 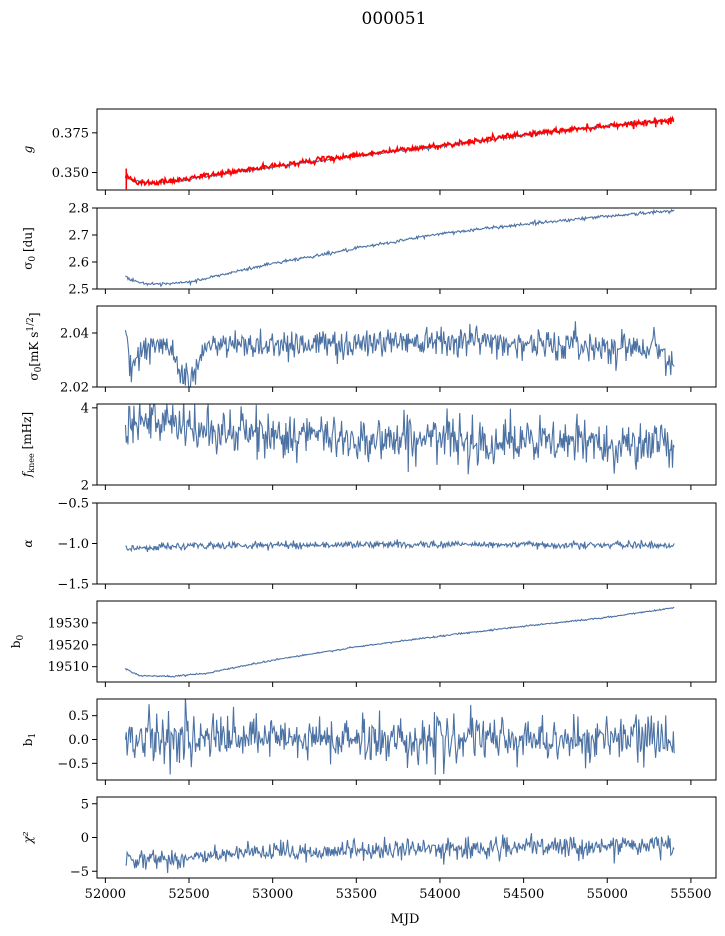 I want to click on series-line-fknee-model, so click(x=399, y=439).